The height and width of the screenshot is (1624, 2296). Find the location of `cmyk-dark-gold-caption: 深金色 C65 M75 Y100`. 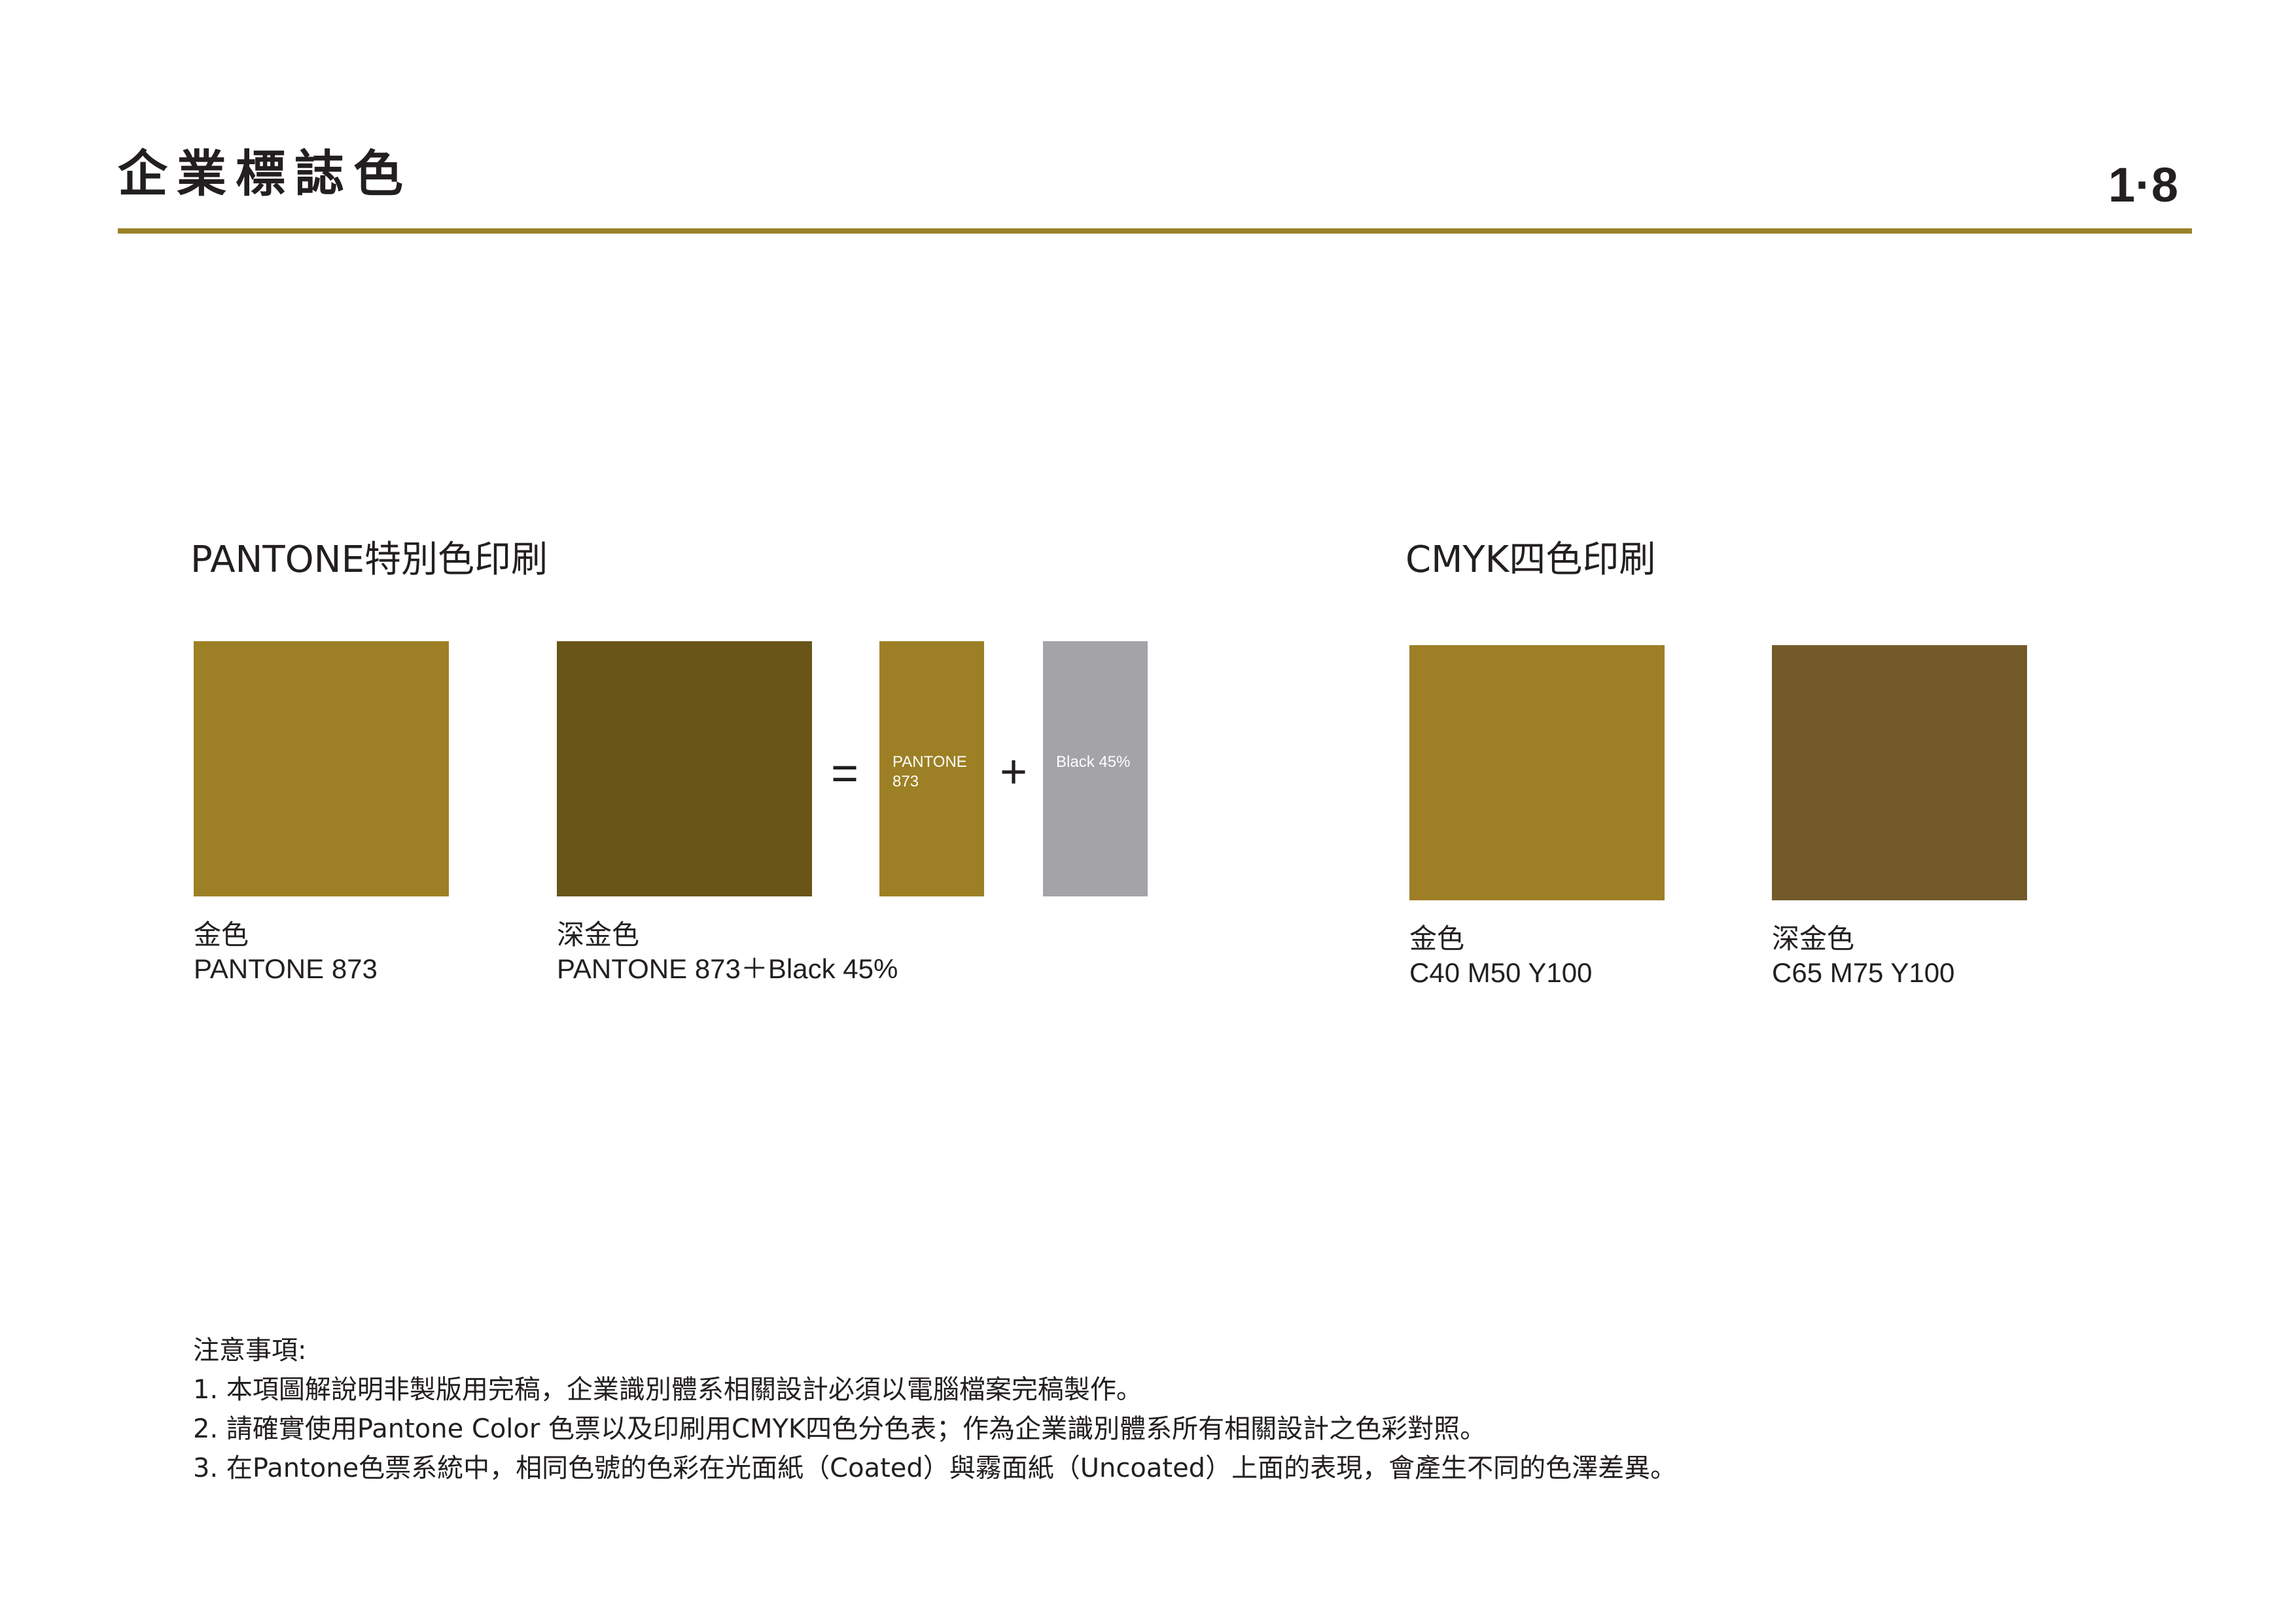

cmyk-dark-gold-caption: 深金色 C65 M75 Y100 is located at coordinates (1863, 956).